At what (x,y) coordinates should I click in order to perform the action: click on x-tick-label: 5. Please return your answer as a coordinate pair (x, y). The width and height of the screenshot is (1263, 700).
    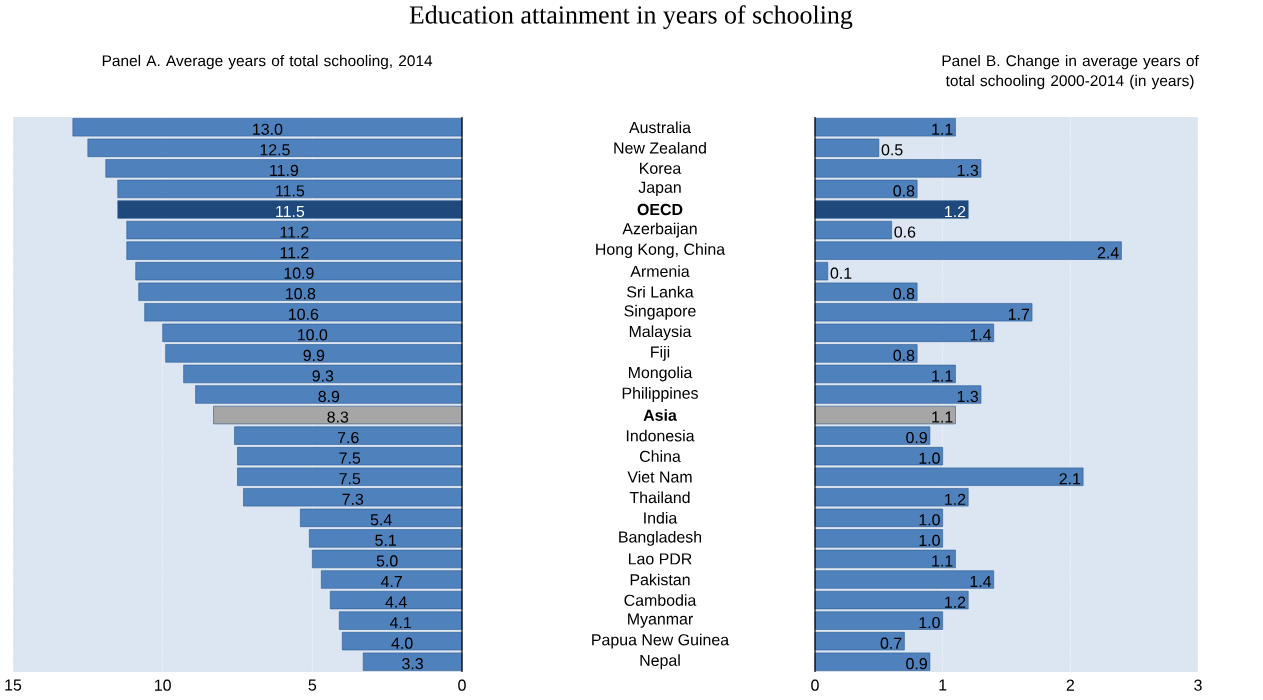
    Looking at the image, I should click on (312, 685).